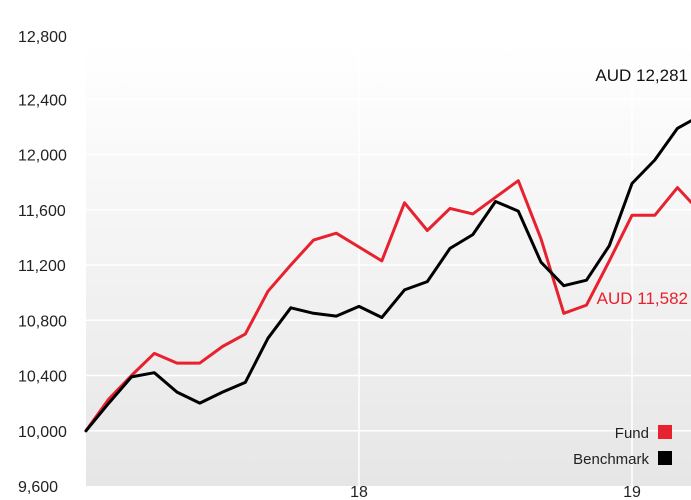 The width and height of the screenshot is (691, 500). Describe the element at coordinates (359, 492) in the screenshot. I see `x-tick-label: 18` at that location.